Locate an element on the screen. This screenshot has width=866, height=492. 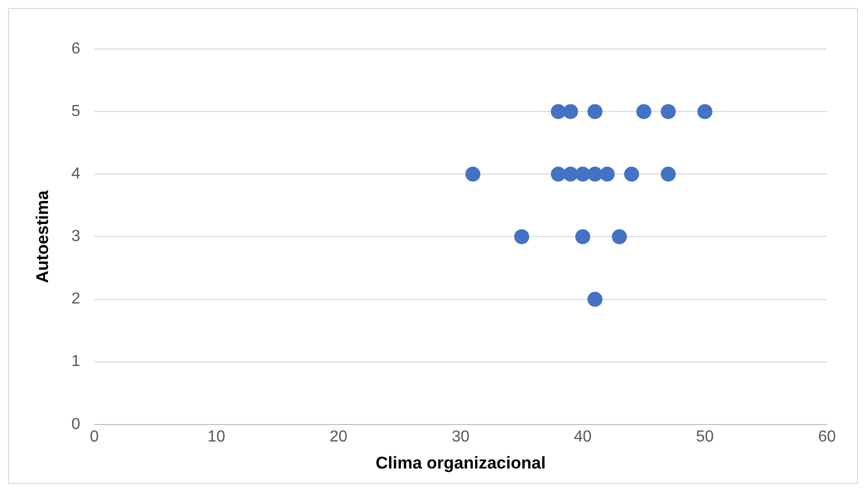
y-tick-label: 3 is located at coordinates (75, 237).